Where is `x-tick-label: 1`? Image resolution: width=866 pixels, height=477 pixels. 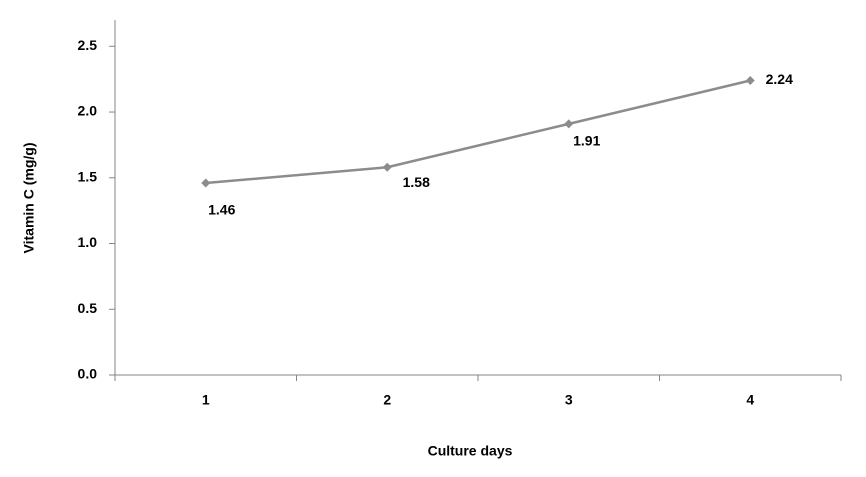 x-tick-label: 1 is located at coordinates (206, 400).